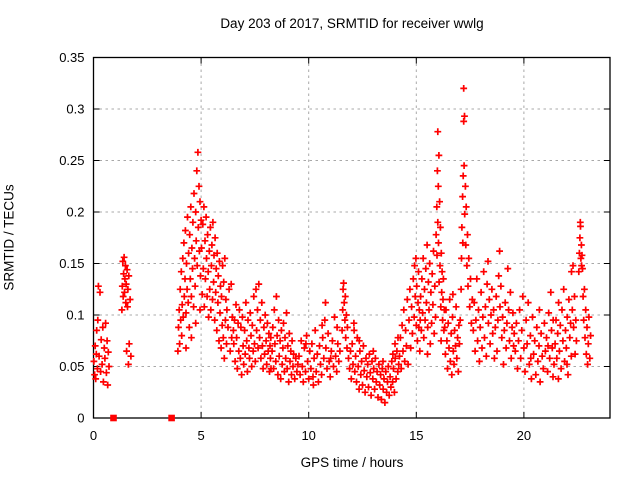  Describe the element at coordinates (352, 462) in the screenshot. I see `x-axis-label: GPS time / hours` at that location.